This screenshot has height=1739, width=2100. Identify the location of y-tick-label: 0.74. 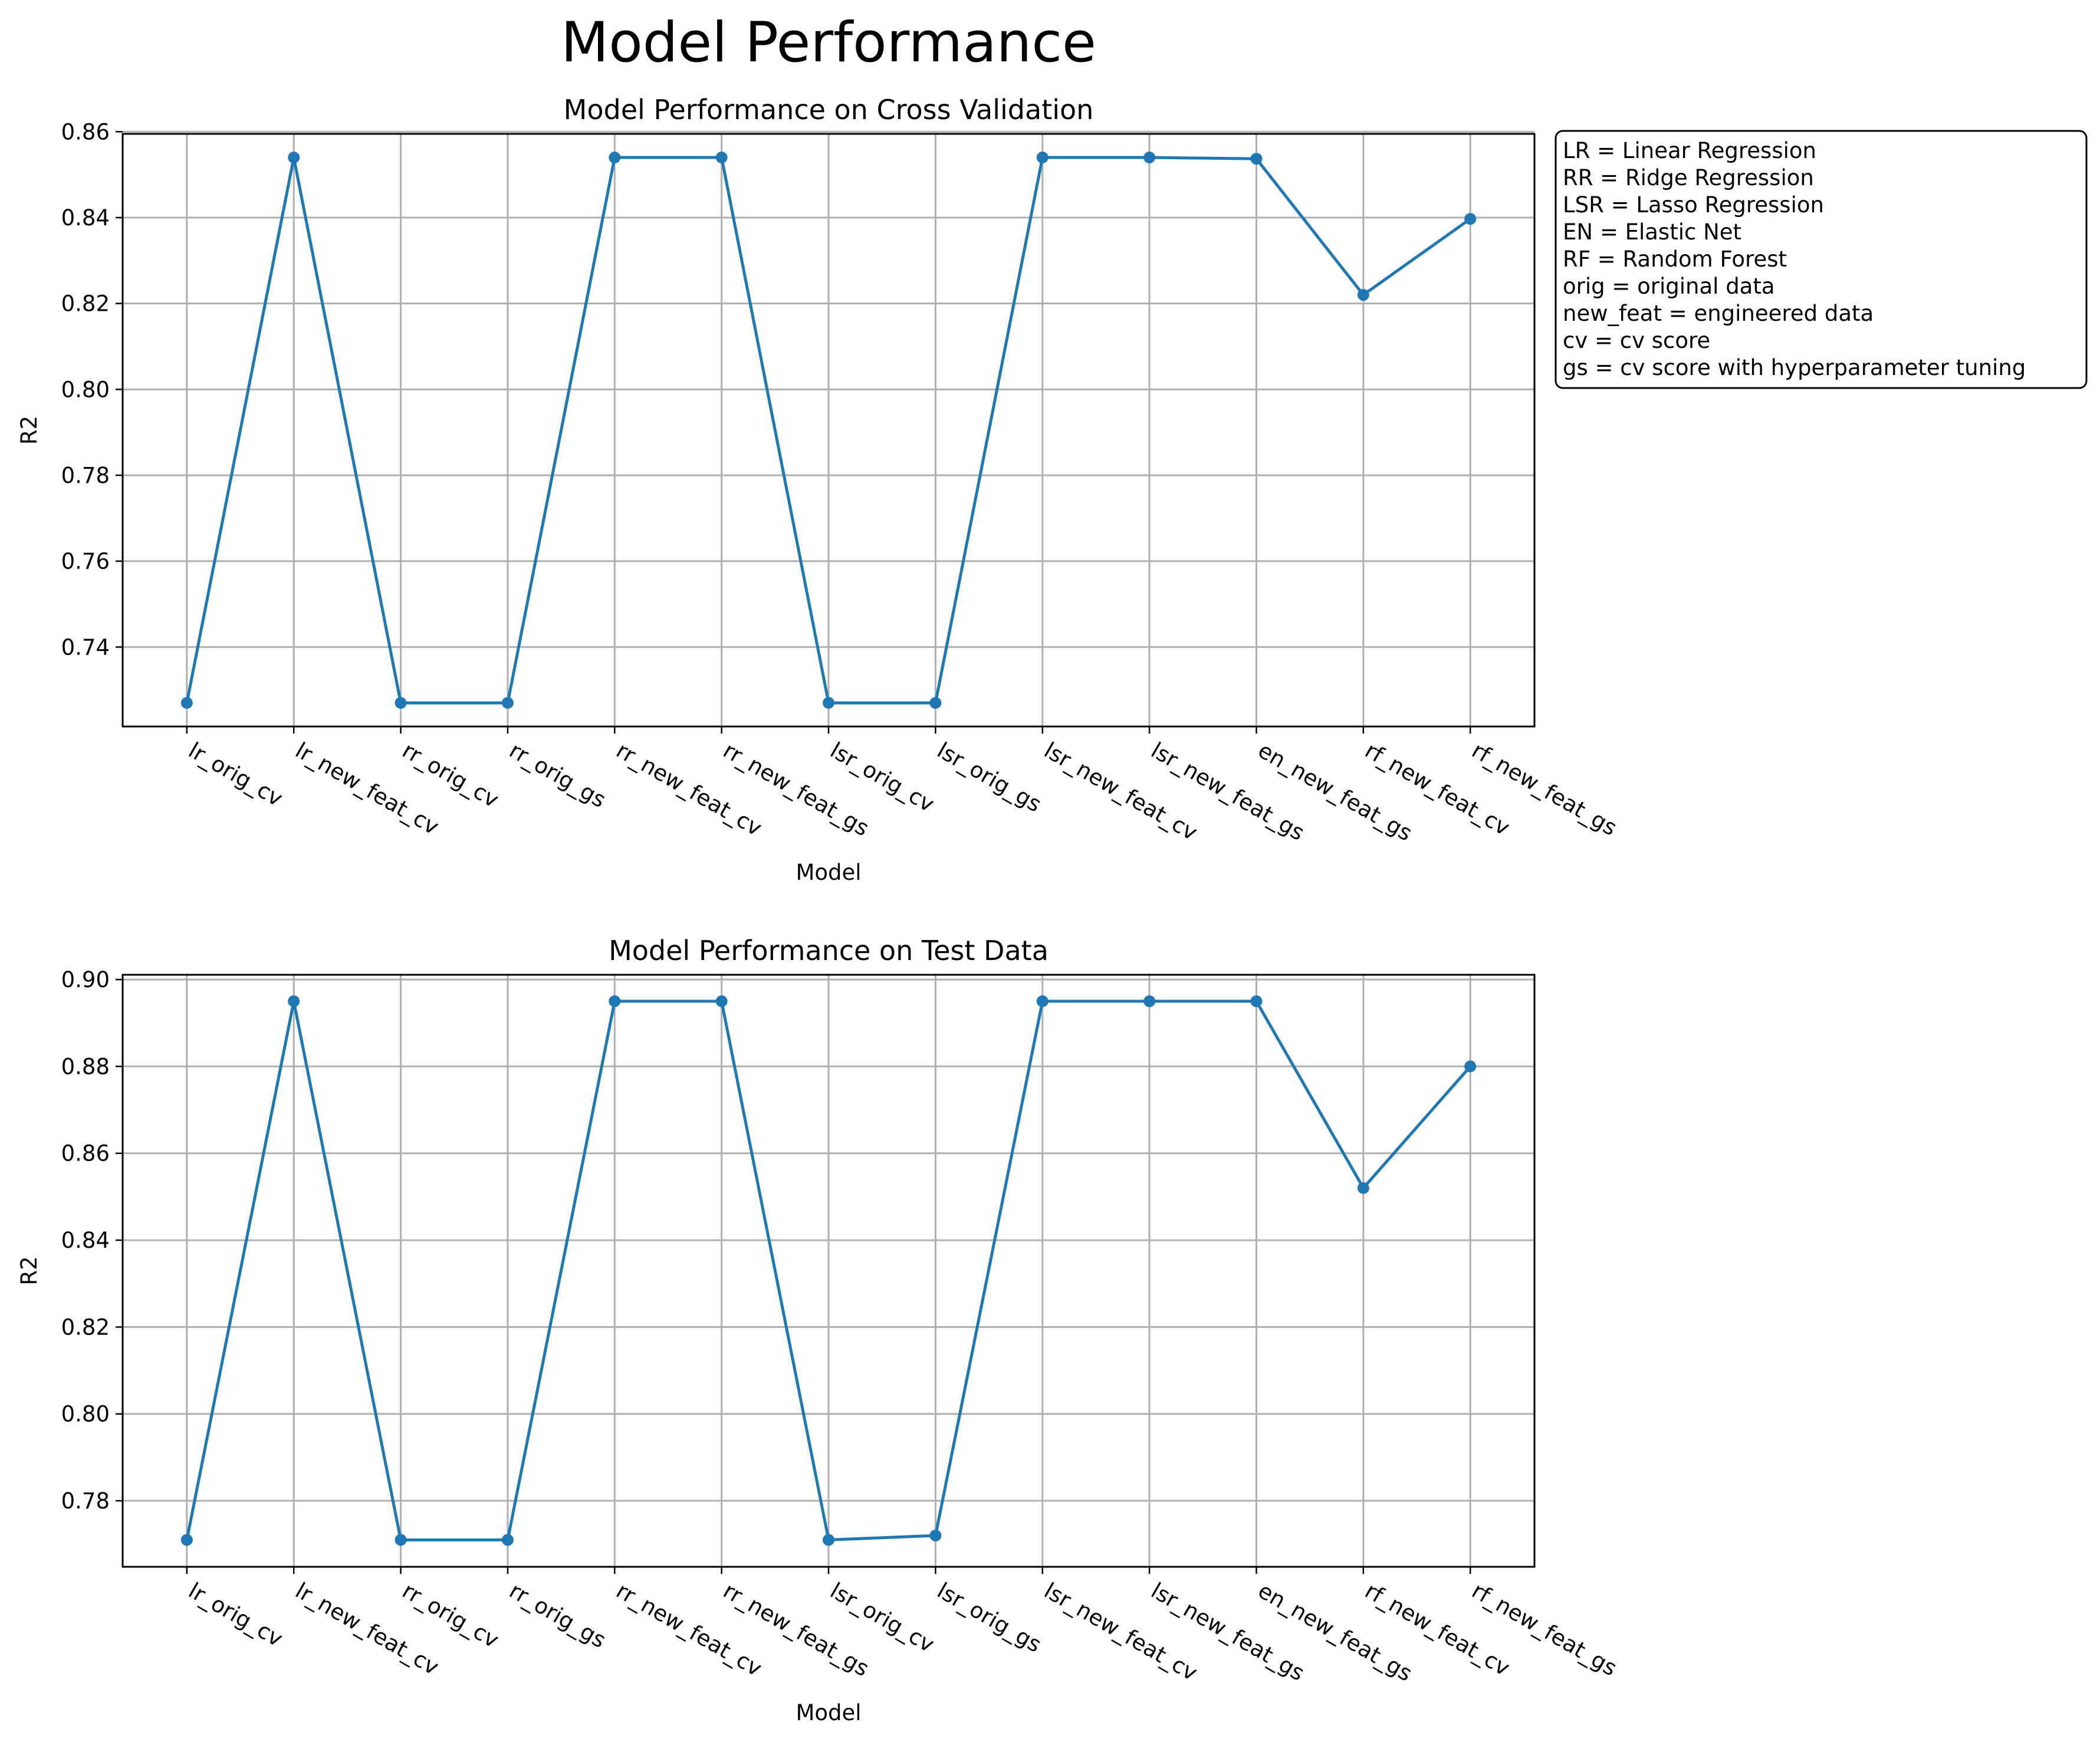
(85, 648).